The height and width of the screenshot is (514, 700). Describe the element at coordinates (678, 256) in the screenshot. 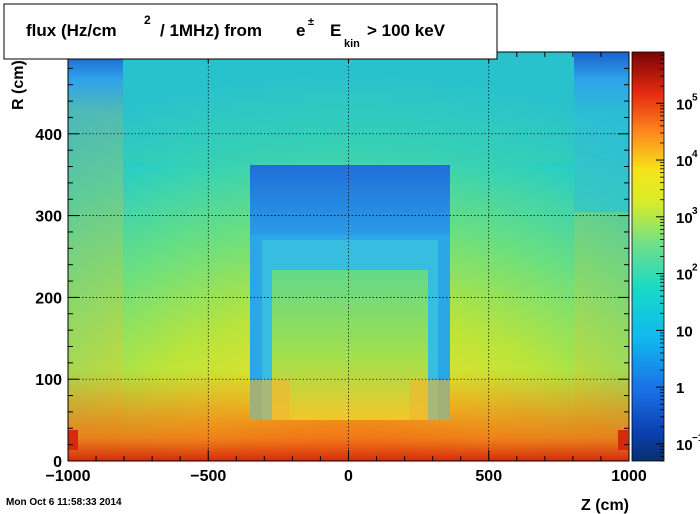

I see `colorbar-ticks: 10−1110102103104105` at that location.